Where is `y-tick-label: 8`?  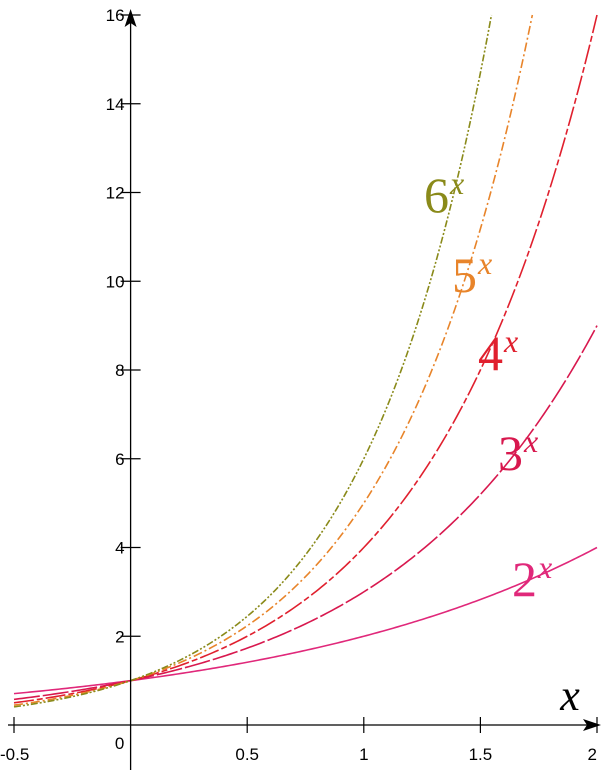
y-tick-label: 8 is located at coordinates (119, 370).